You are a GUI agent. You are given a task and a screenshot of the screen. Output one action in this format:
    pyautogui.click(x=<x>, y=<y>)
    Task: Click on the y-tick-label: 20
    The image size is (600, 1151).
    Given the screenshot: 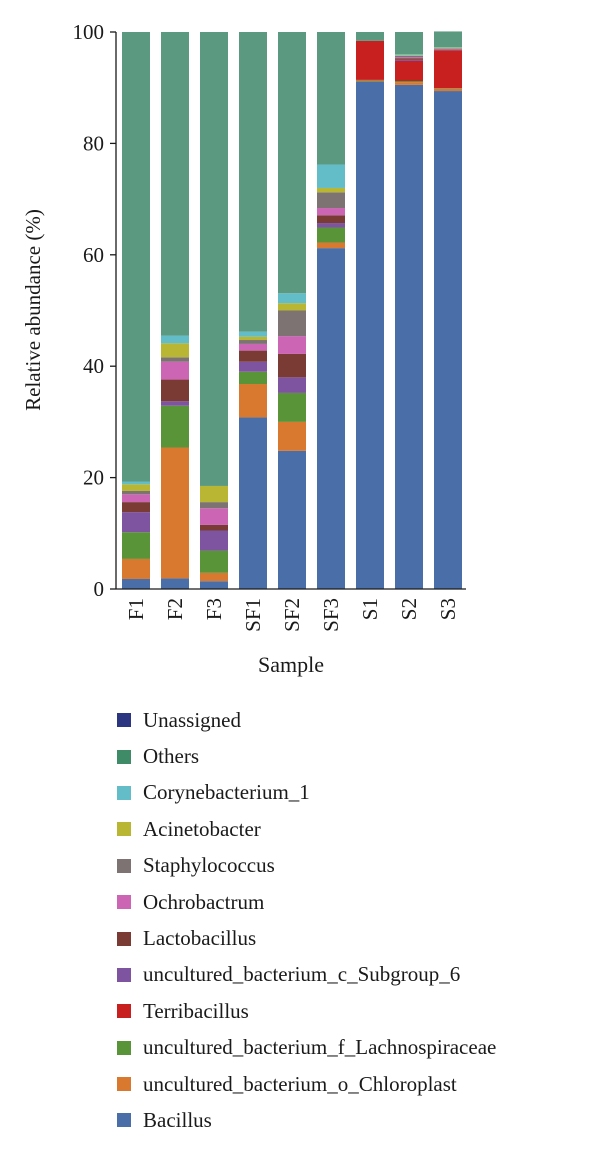 What is the action you would take?
    pyautogui.click(x=93, y=478)
    